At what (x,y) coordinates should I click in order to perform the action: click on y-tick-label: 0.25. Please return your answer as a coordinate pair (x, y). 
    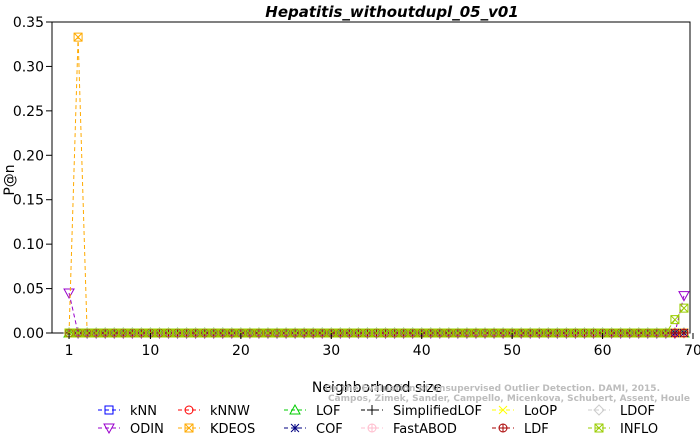
    Looking at the image, I should click on (28, 112).